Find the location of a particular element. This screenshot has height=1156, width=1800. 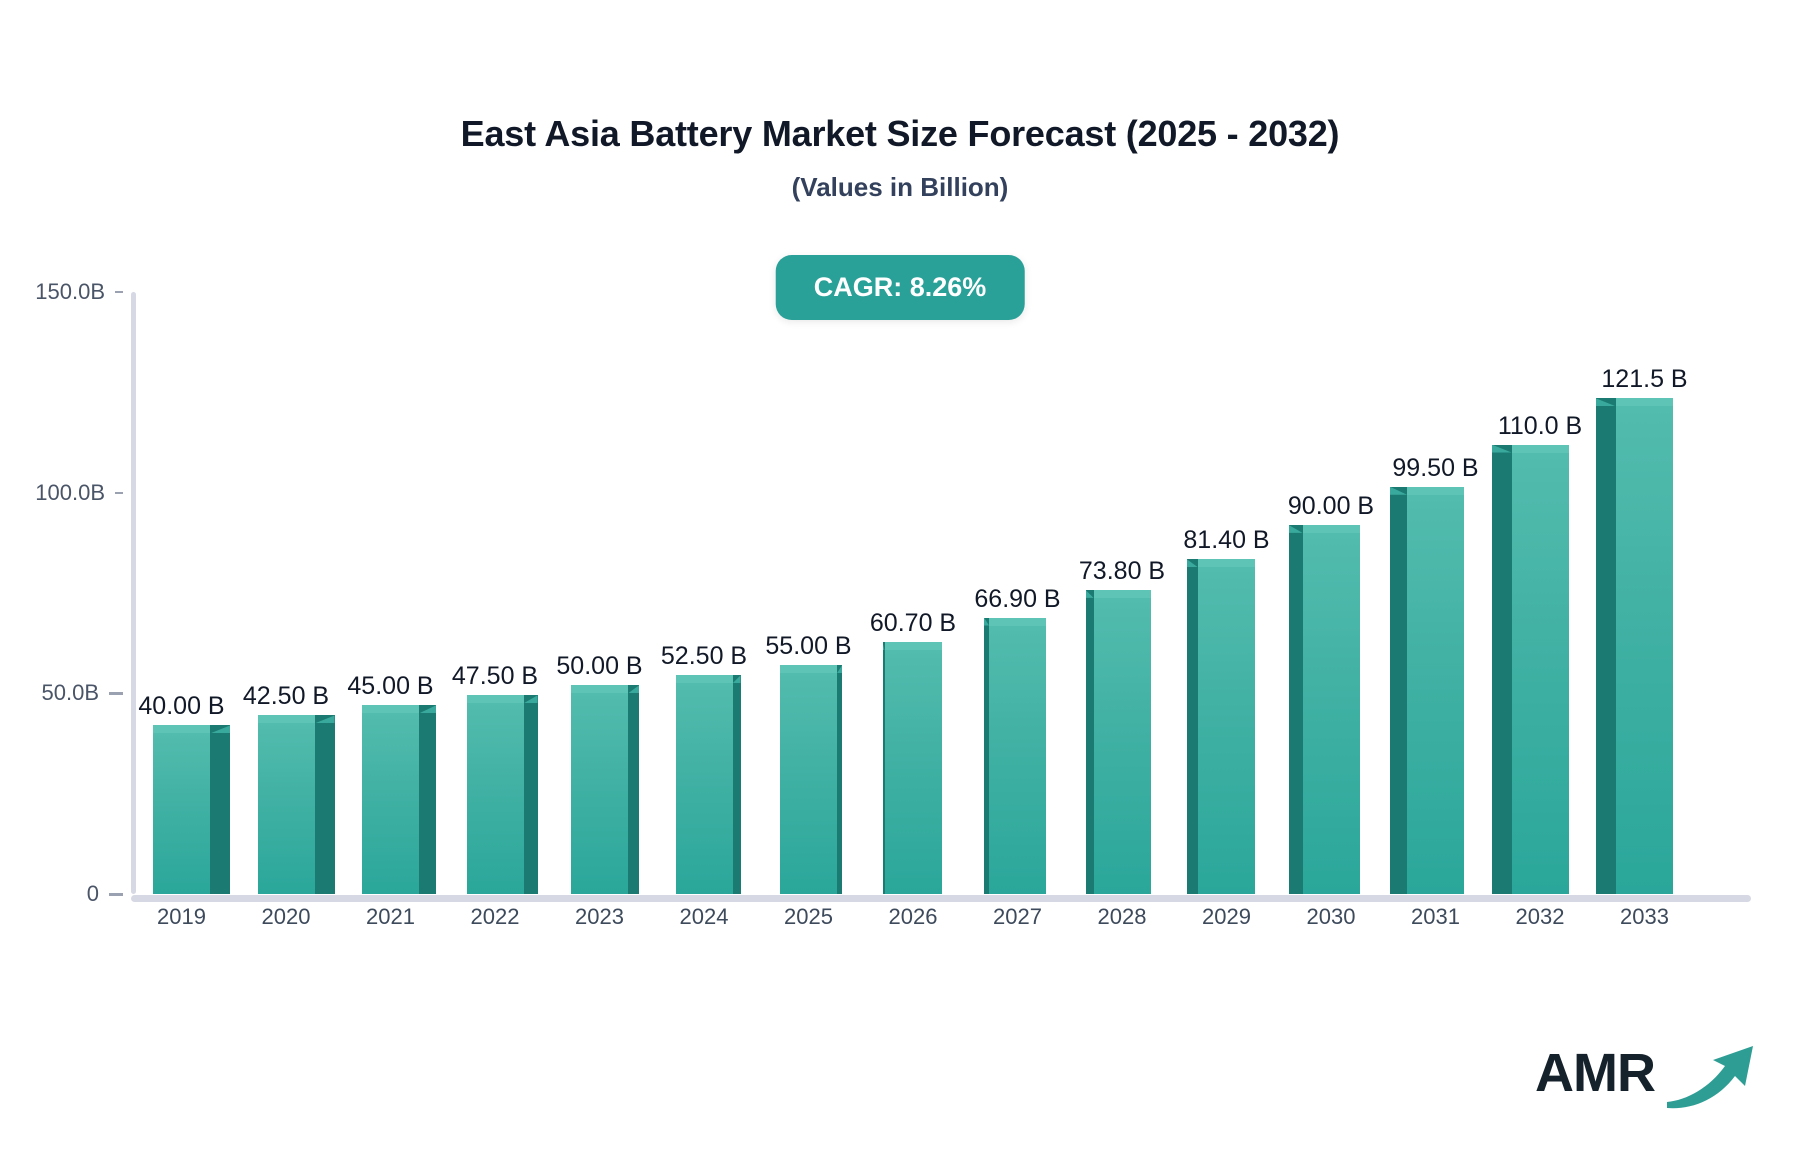

bar-2022: 47.50 B is located at coordinates (495, 778).